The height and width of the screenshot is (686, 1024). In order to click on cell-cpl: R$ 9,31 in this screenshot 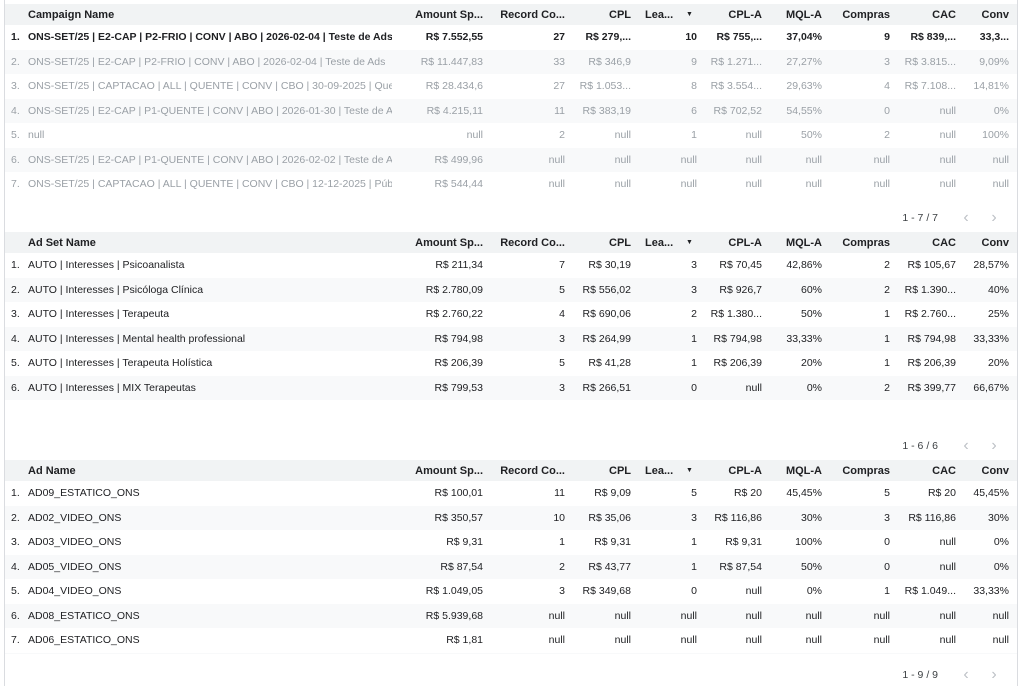, I will do `click(612, 542)`.